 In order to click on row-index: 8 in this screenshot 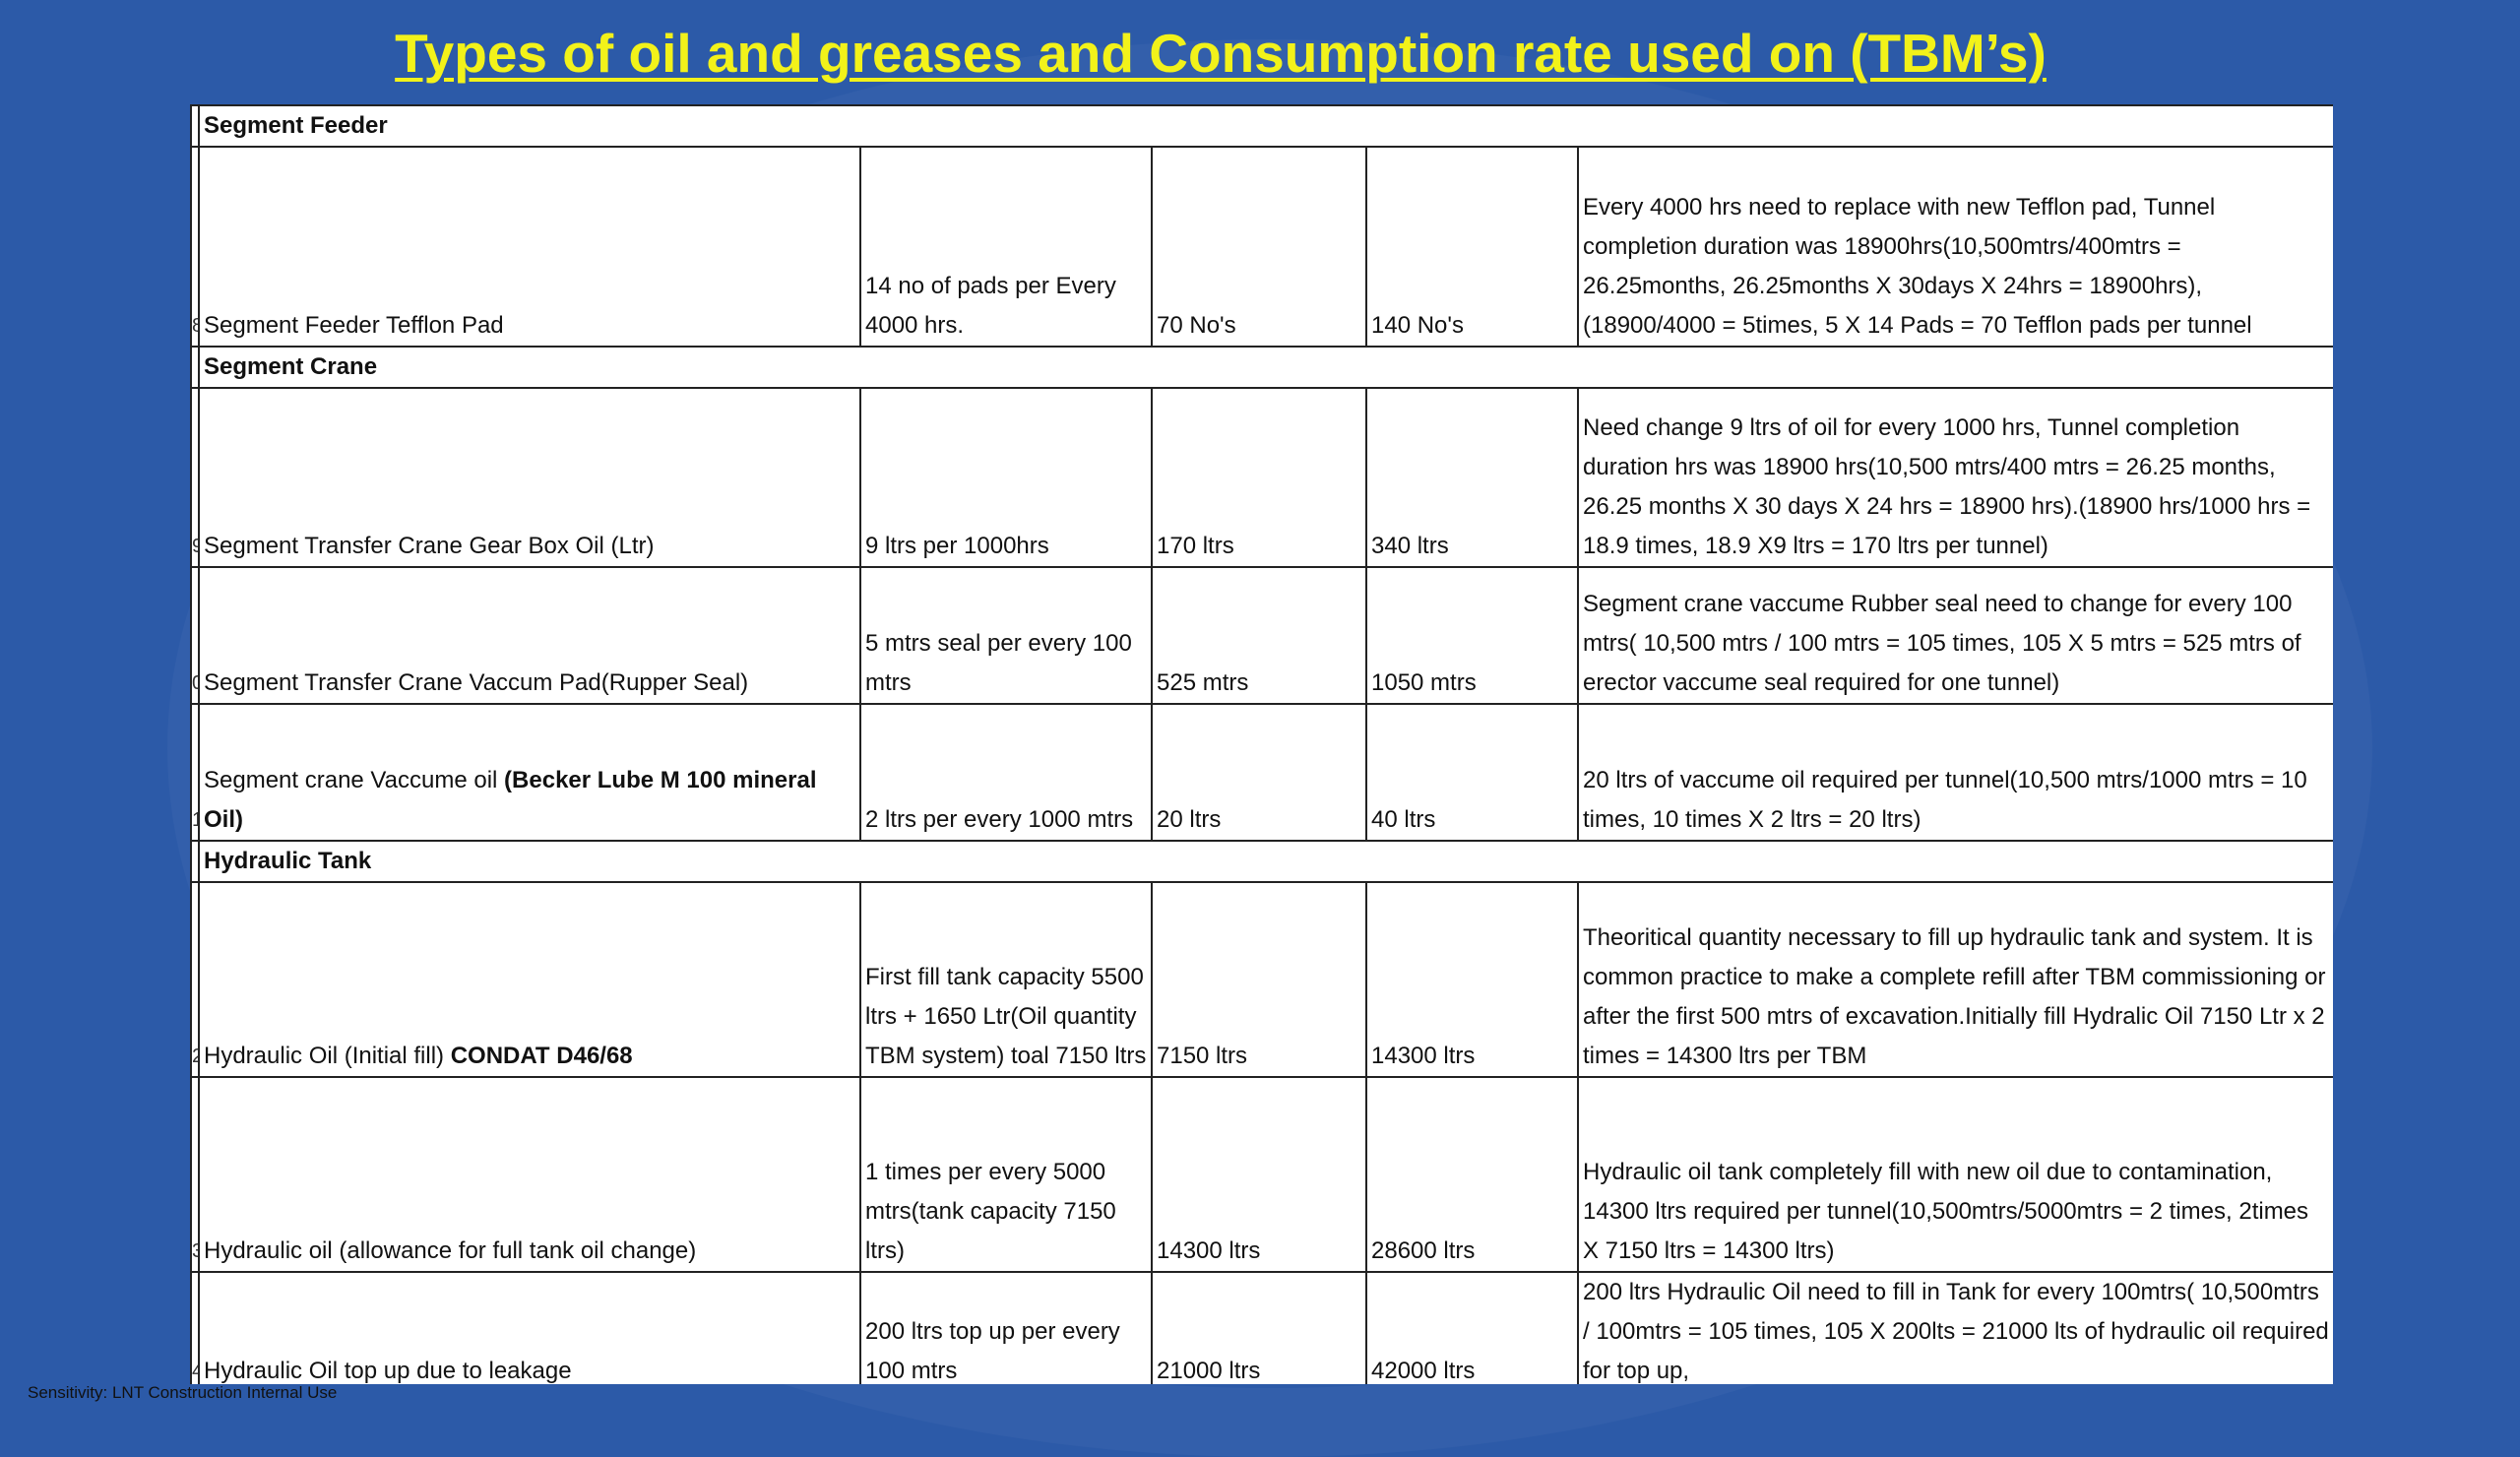, I will do `click(195, 247)`.